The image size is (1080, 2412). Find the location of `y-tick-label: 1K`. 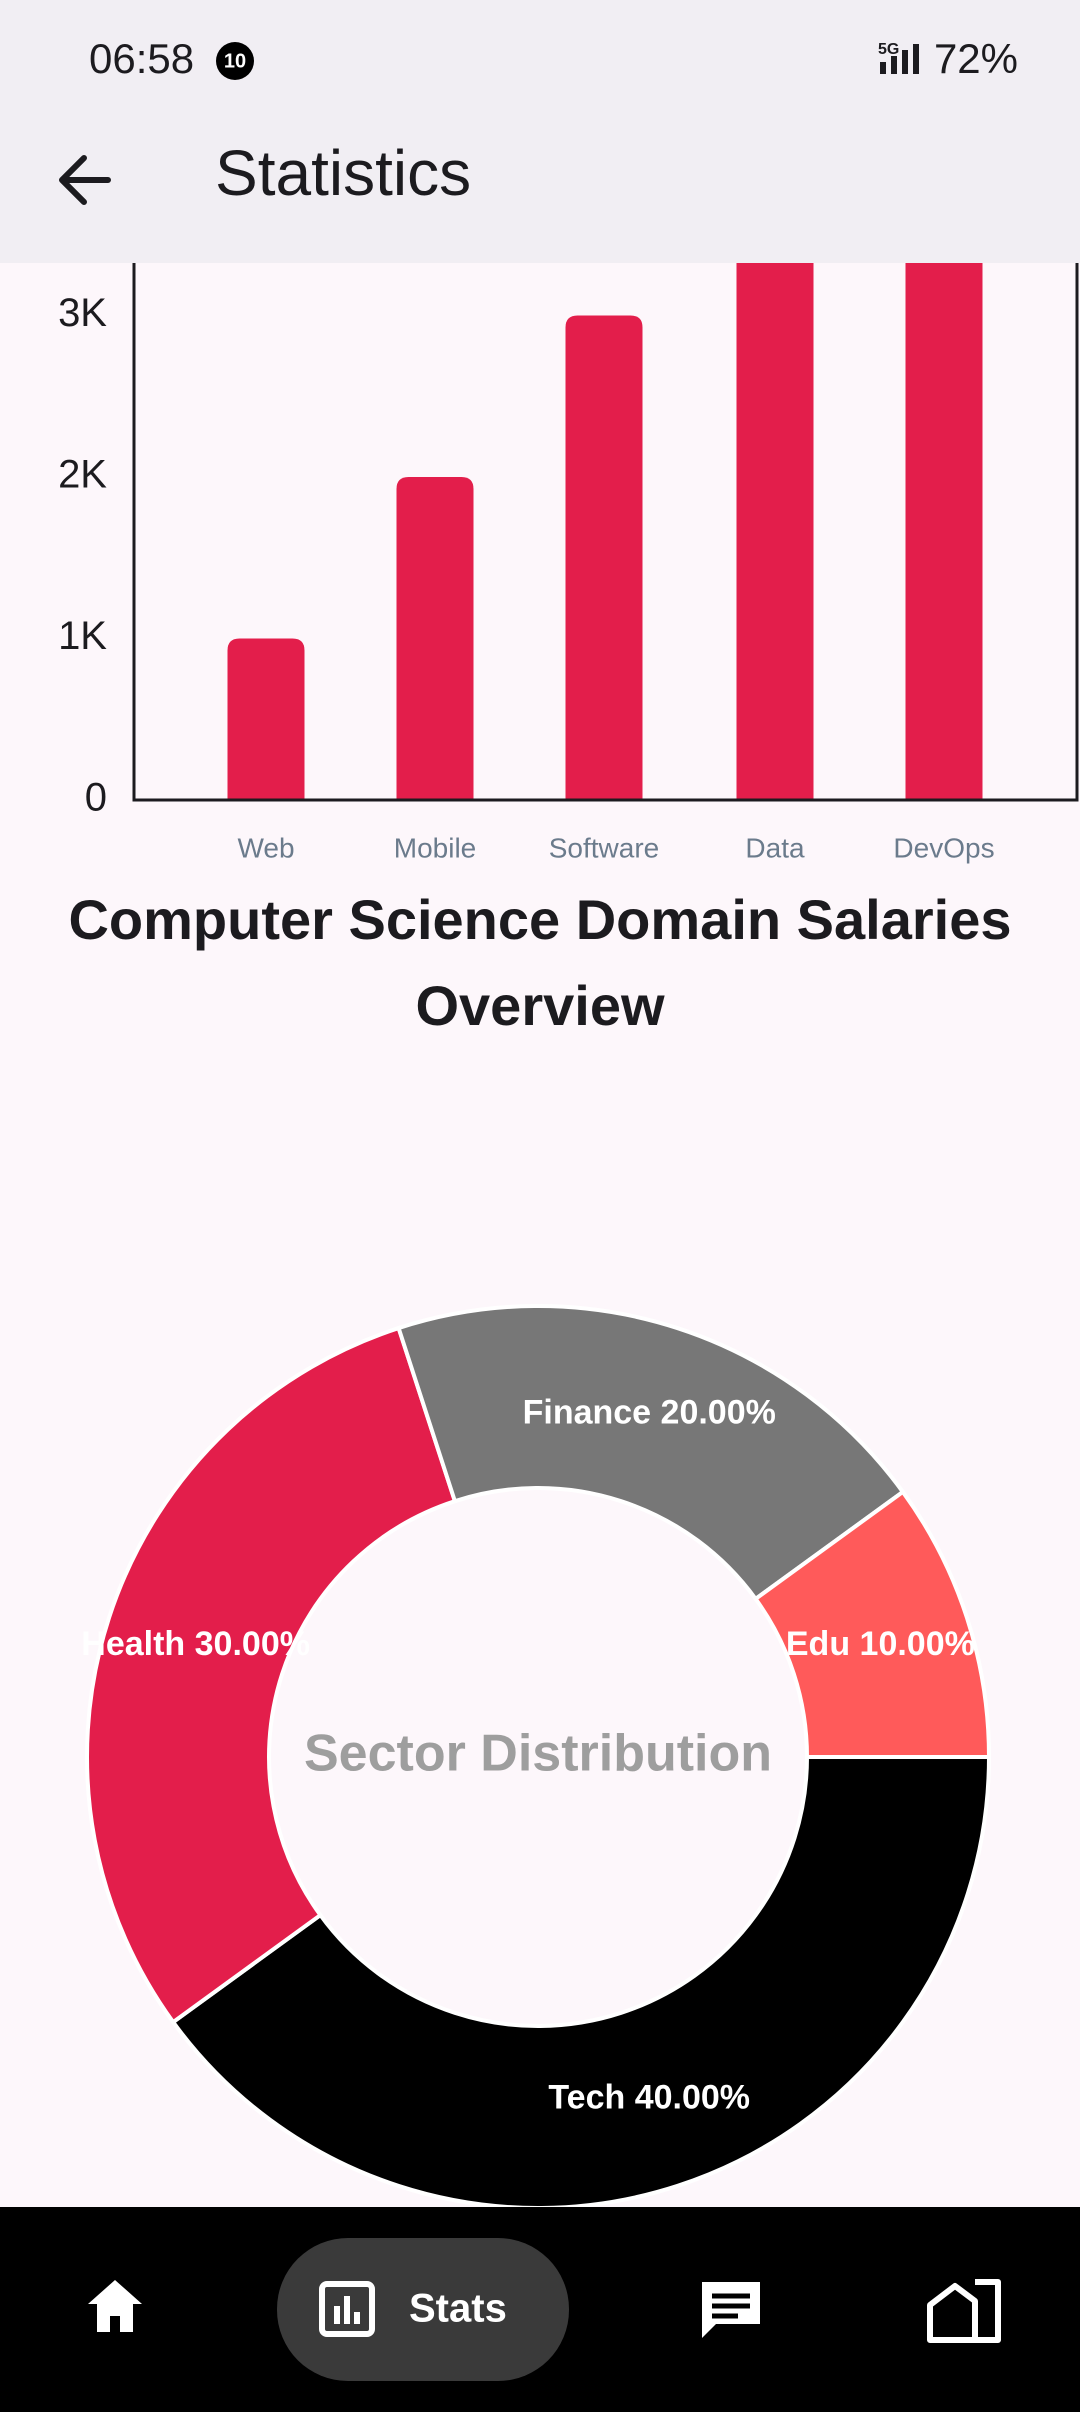

y-tick-label: 1K is located at coordinates (82, 636).